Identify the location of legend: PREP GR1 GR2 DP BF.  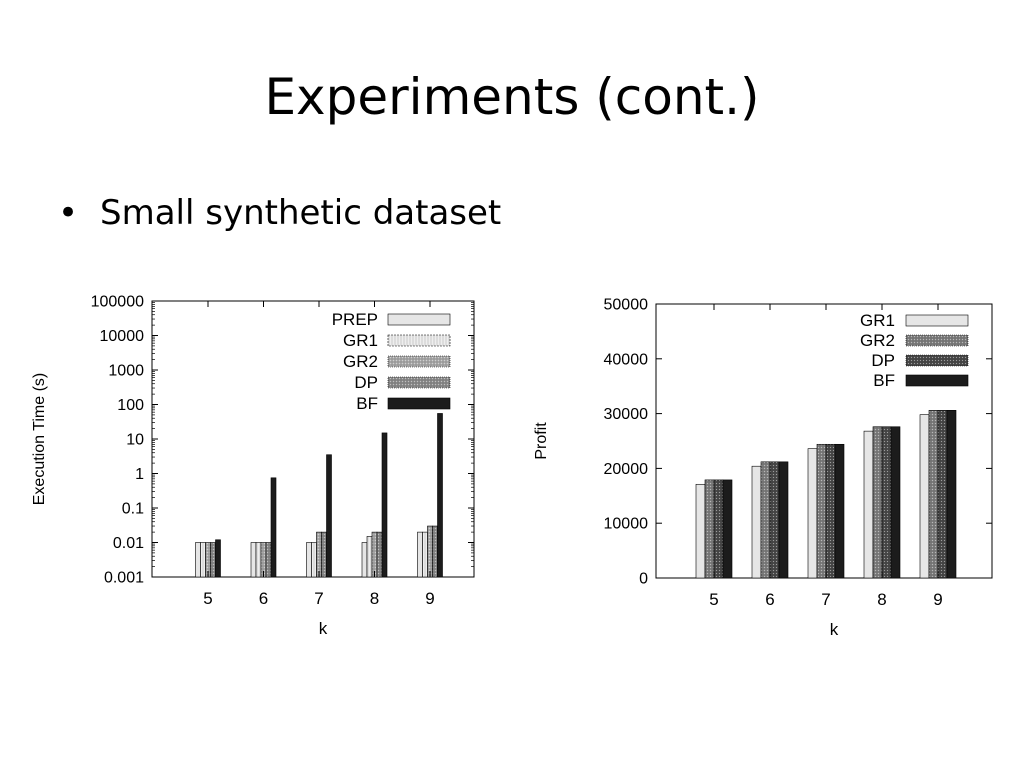
(391, 361).